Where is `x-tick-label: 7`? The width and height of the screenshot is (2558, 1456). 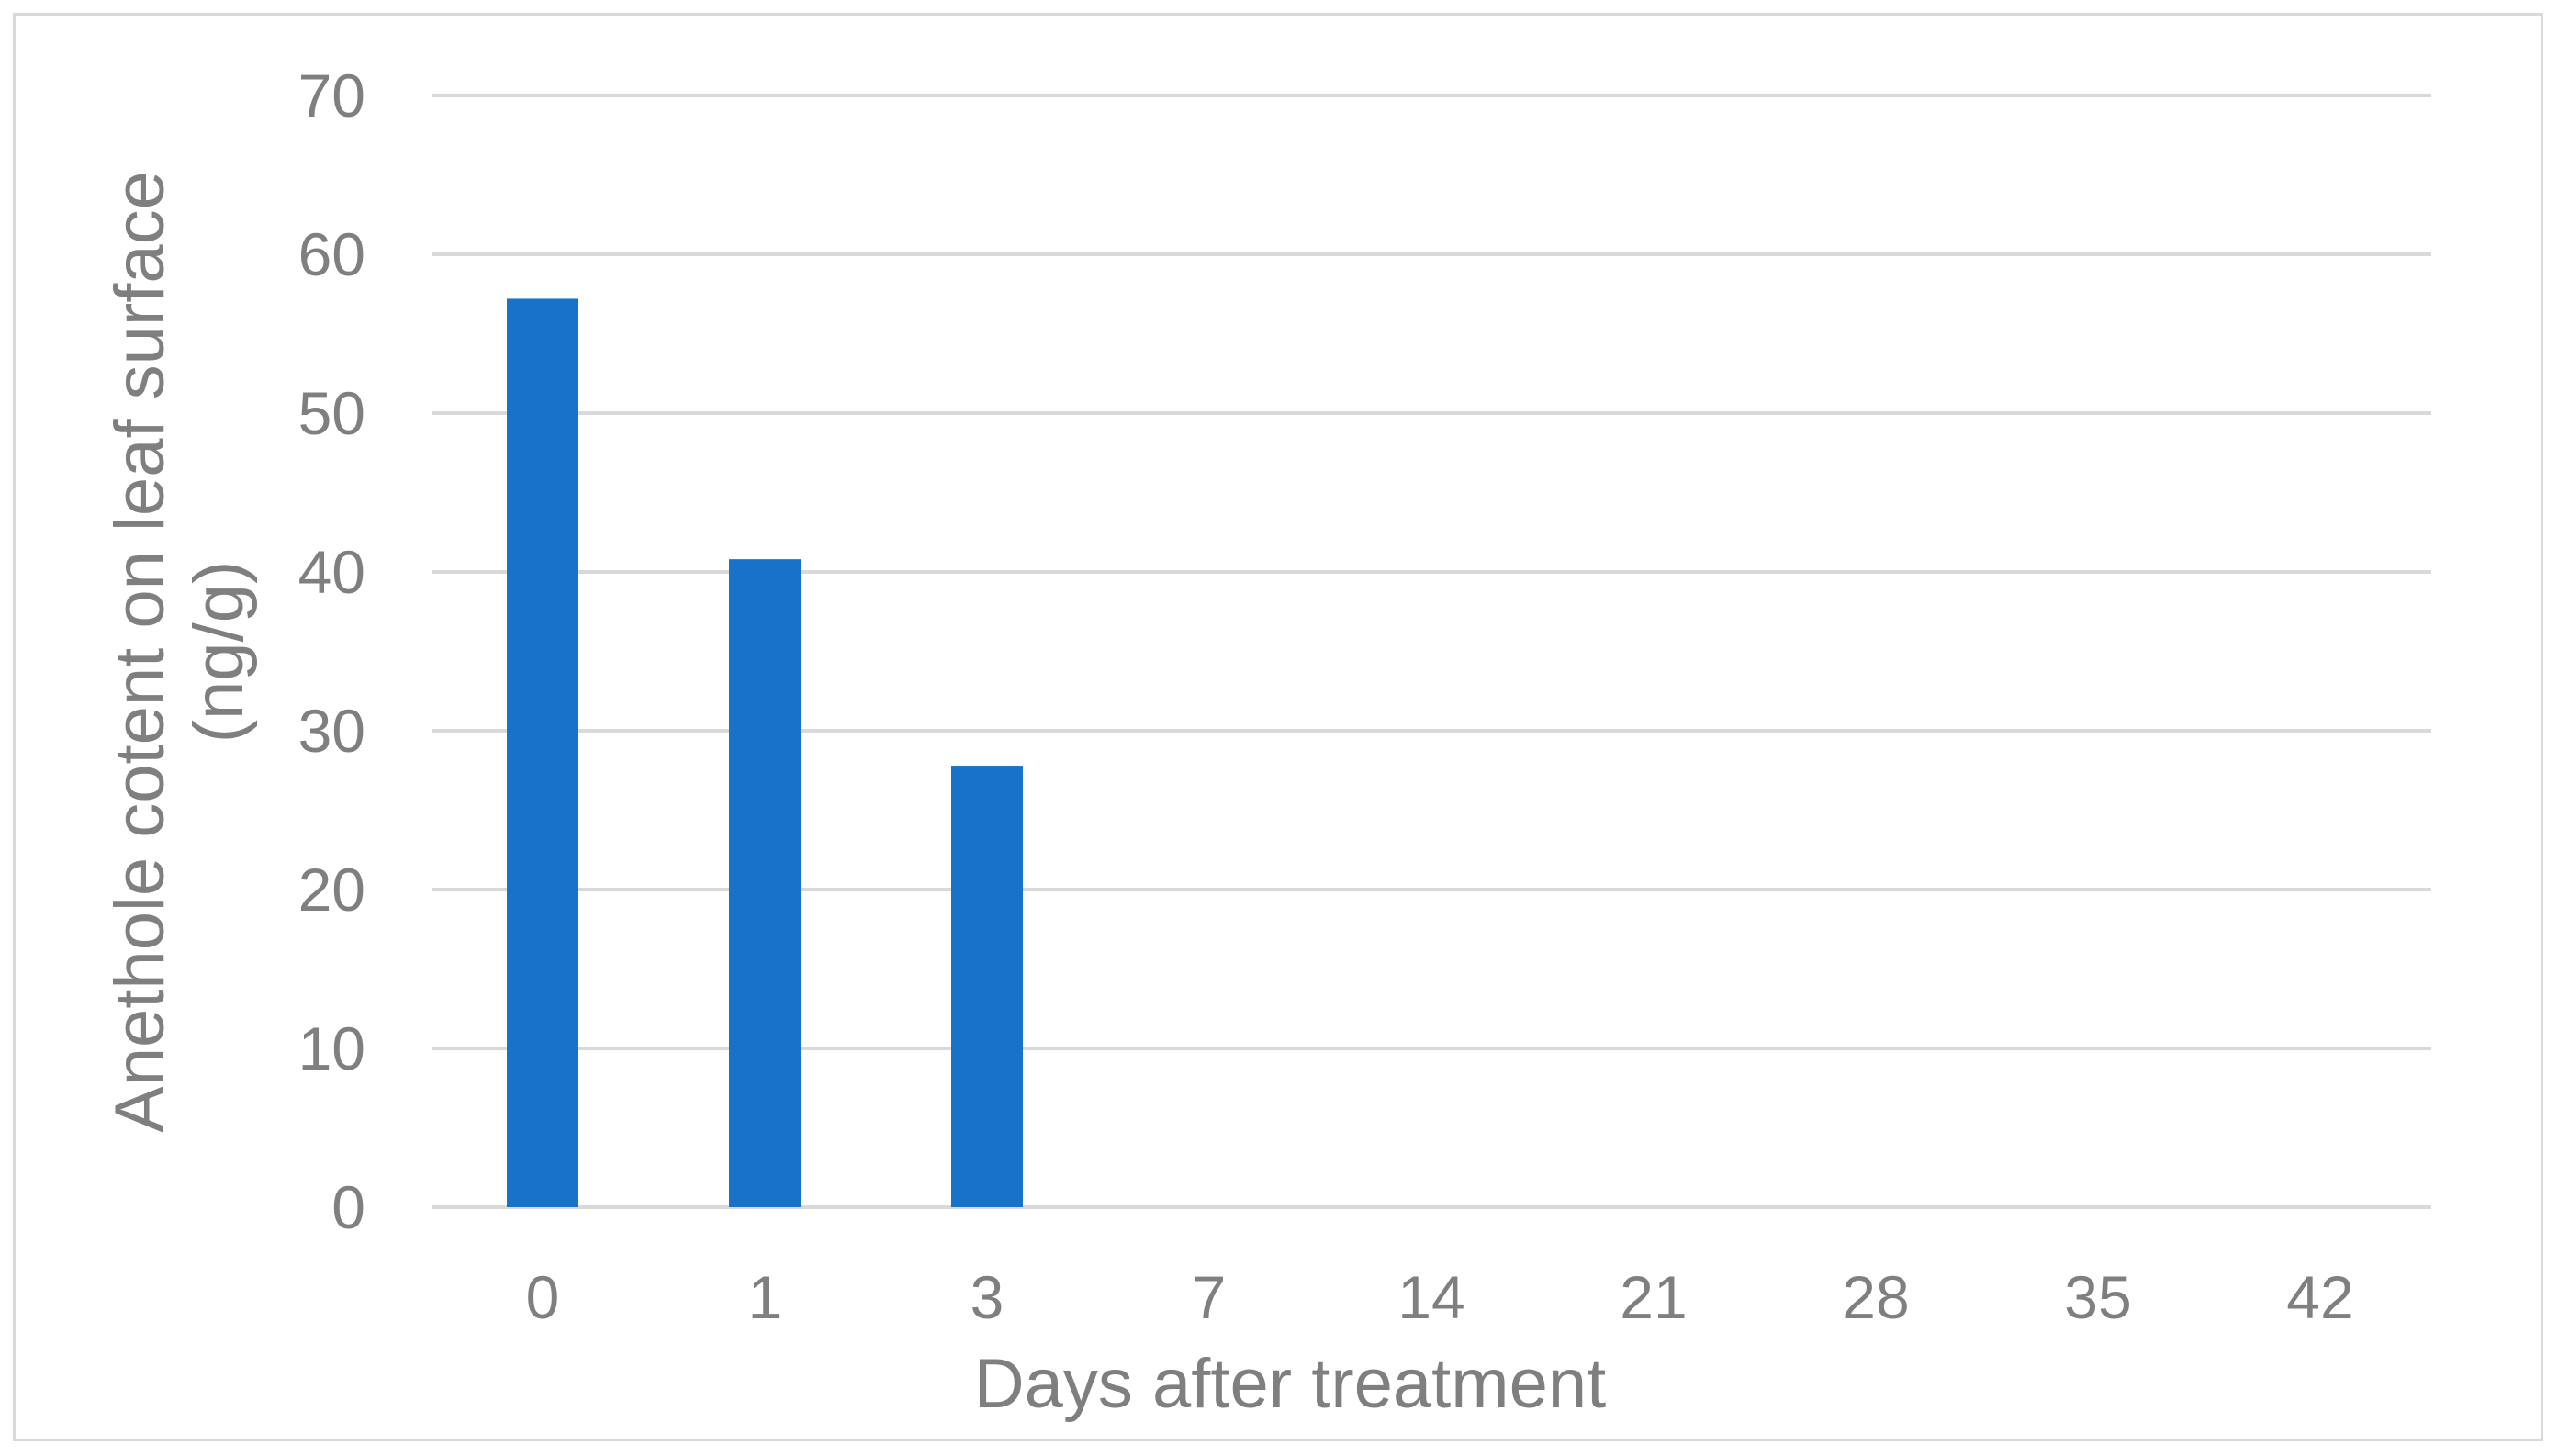 x-tick-label: 7 is located at coordinates (1210, 1297).